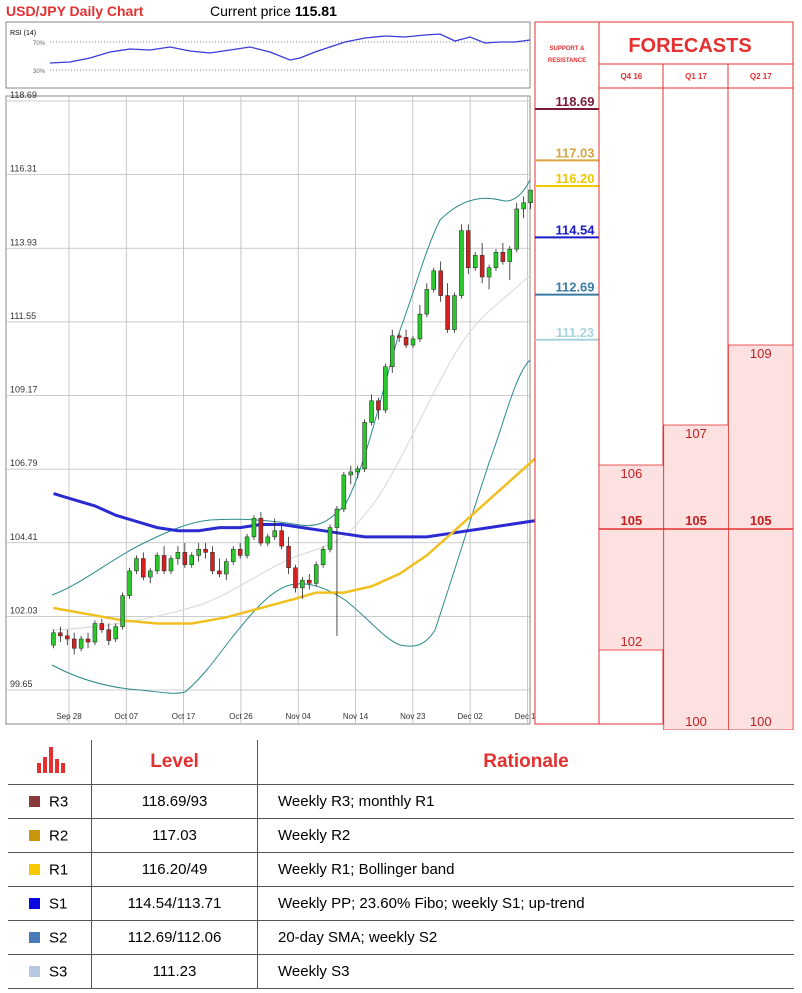  Describe the element at coordinates (525, 835) in the screenshot. I see `row-rationale: Weekly R2` at that location.